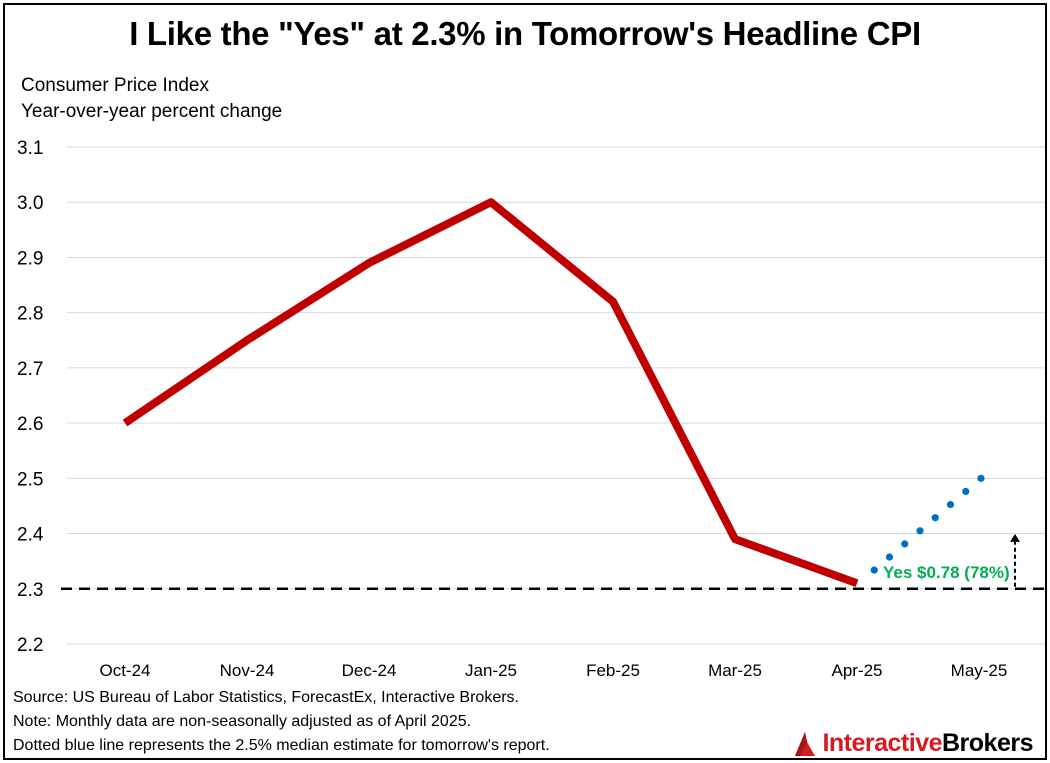 The height and width of the screenshot is (763, 1050). Describe the element at coordinates (988, 743) in the screenshot. I see `logo-text-brokers: Brokers` at that location.